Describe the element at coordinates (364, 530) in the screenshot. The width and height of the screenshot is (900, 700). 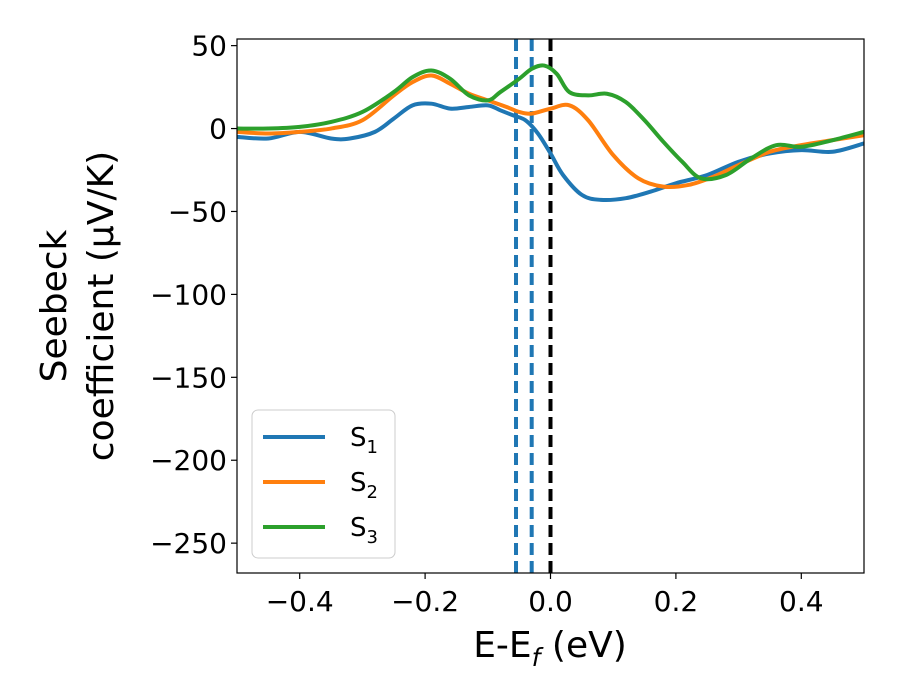
I see `legend-label-s3: S3` at that location.